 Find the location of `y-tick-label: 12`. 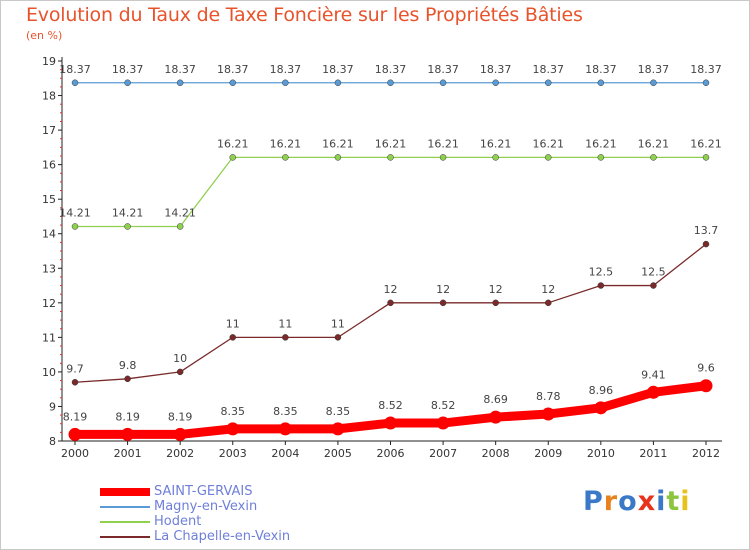

y-tick-label: 12 is located at coordinates (49, 303).